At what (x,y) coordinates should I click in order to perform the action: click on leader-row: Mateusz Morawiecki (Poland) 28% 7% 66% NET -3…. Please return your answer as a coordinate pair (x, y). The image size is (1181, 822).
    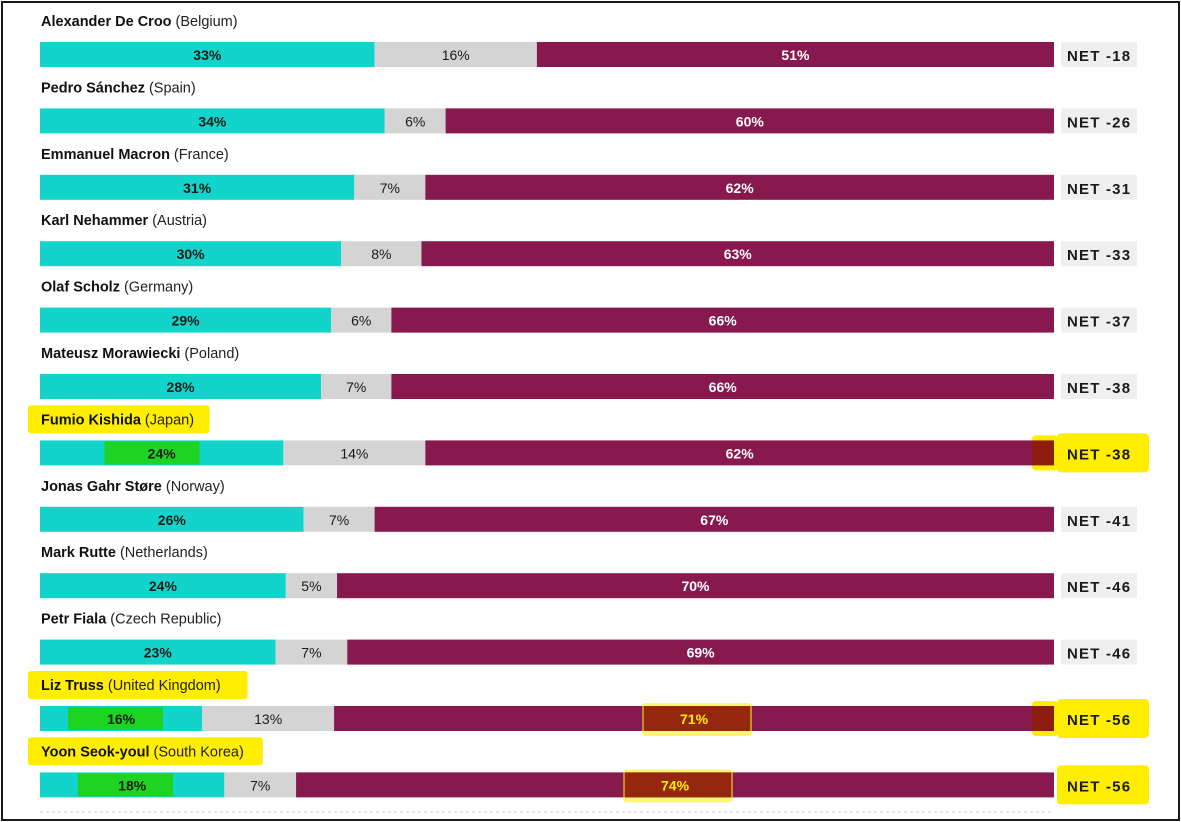
    Looking at the image, I should click on (588, 372).